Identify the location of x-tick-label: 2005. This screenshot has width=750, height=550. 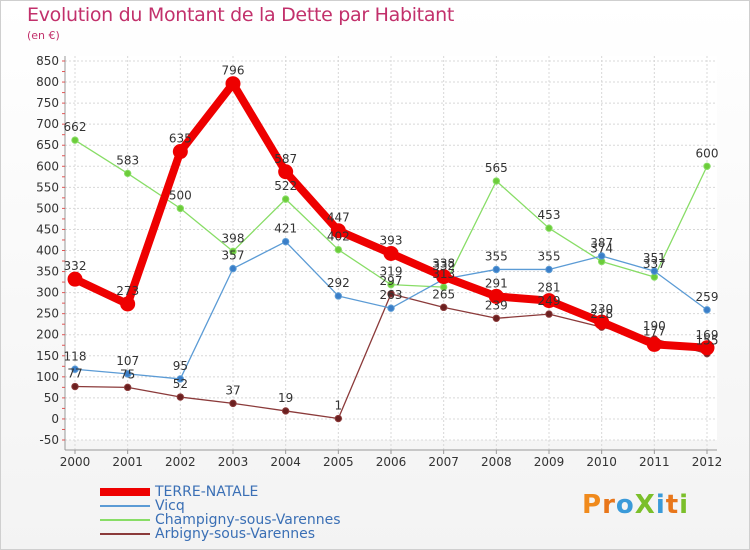
(338, 462).